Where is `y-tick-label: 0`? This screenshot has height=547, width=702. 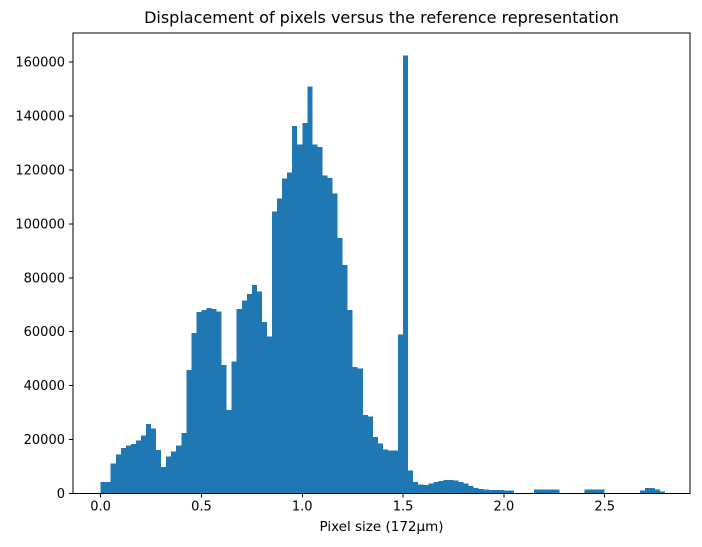 y-tick-label: 0 is located at coordinates (61, 494).